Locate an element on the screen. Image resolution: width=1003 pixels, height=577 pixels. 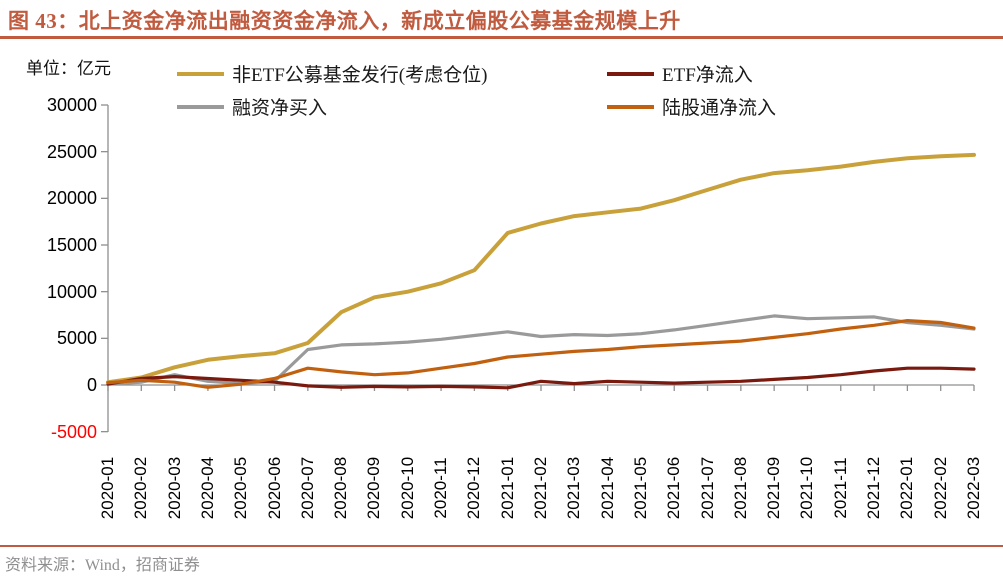
y-tick-label: 5000 is located at coordinates (76, 338).